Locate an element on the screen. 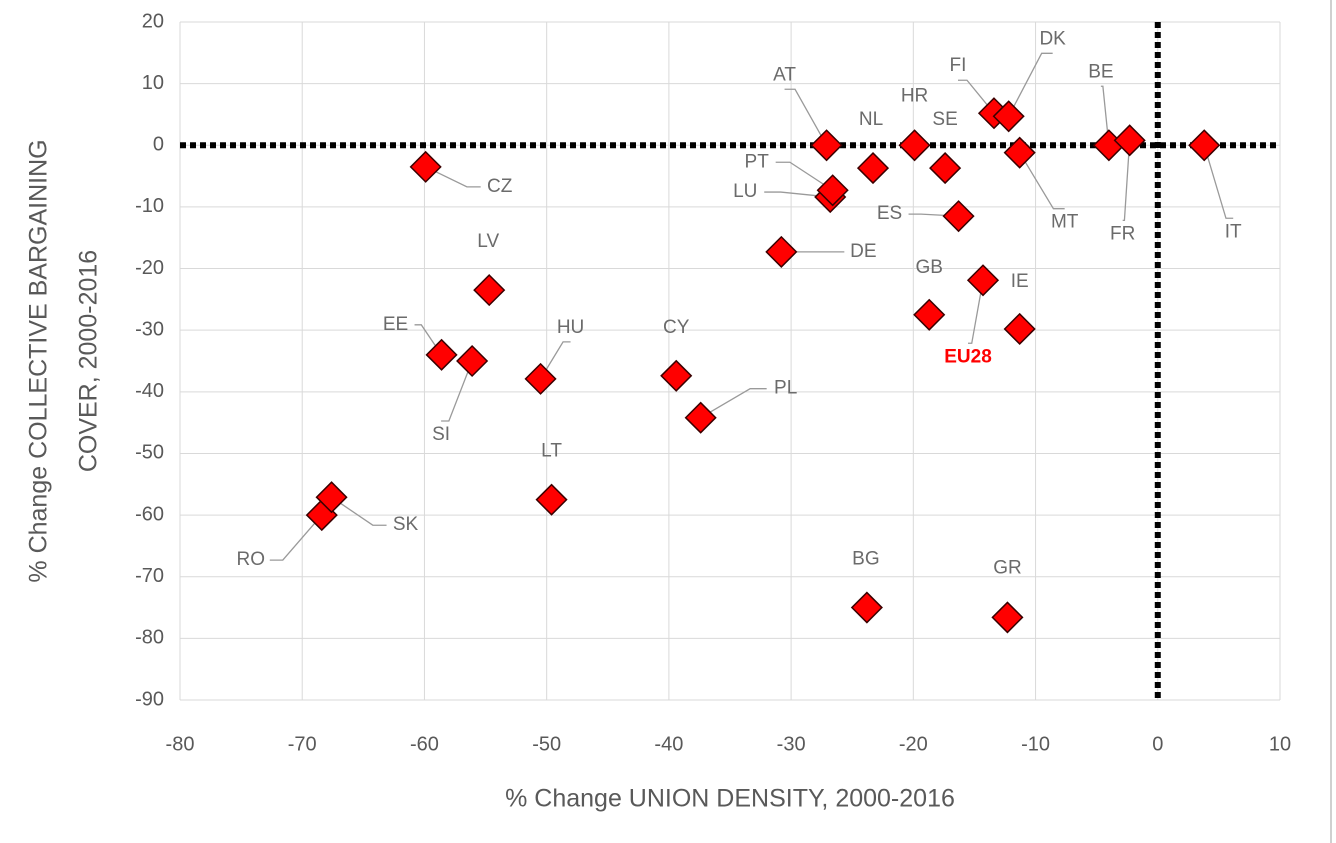 The height and width of the screenshot is (843, 1336). point-label: IE is located at coordinates (1020, 281).